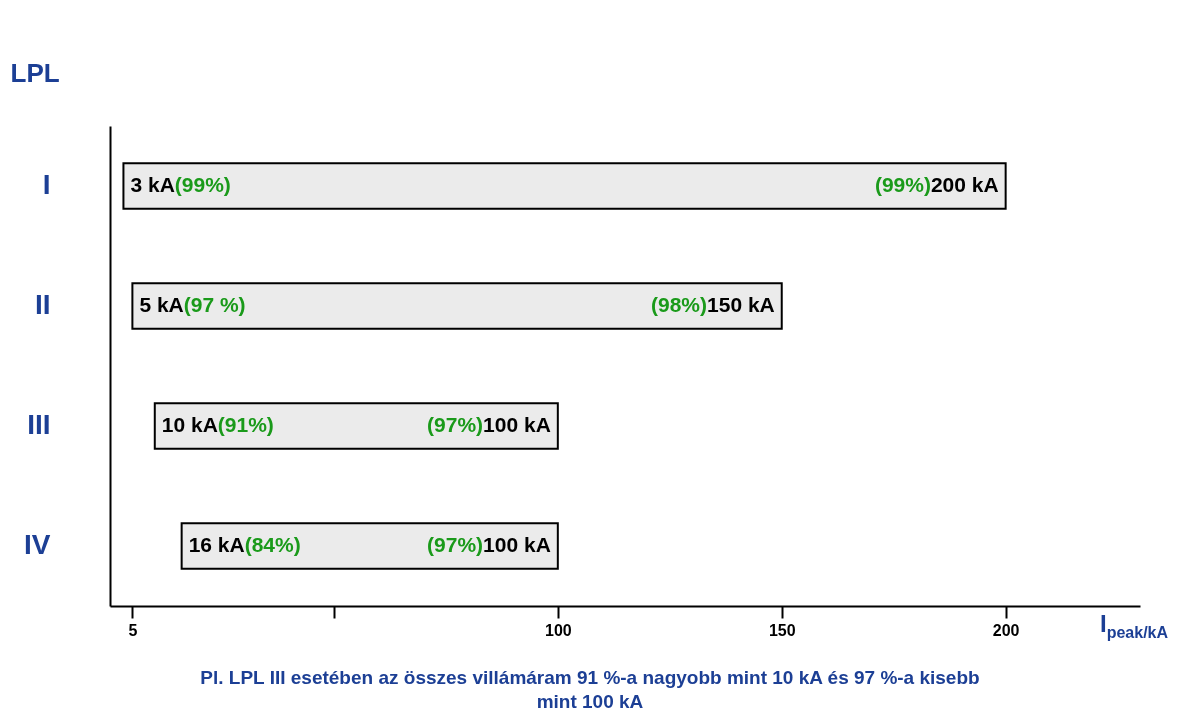  What do you see at coordinates (35, 72) in the screenshot?
I see `y-axis-title: LPL` at bounding box center [35, 72].